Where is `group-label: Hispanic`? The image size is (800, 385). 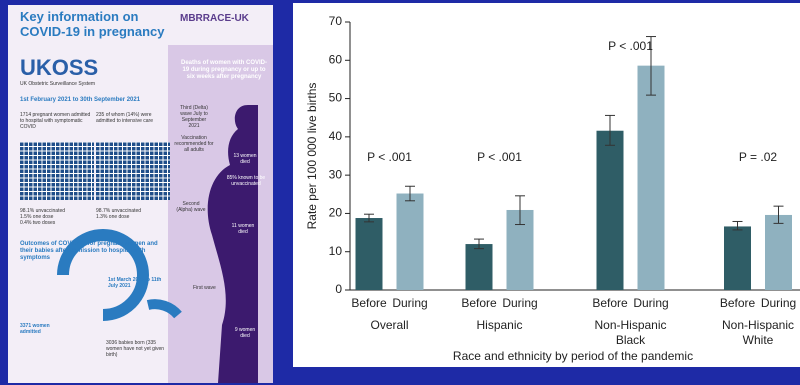 group-label: Hispanic is located at coordinates (499, 325).